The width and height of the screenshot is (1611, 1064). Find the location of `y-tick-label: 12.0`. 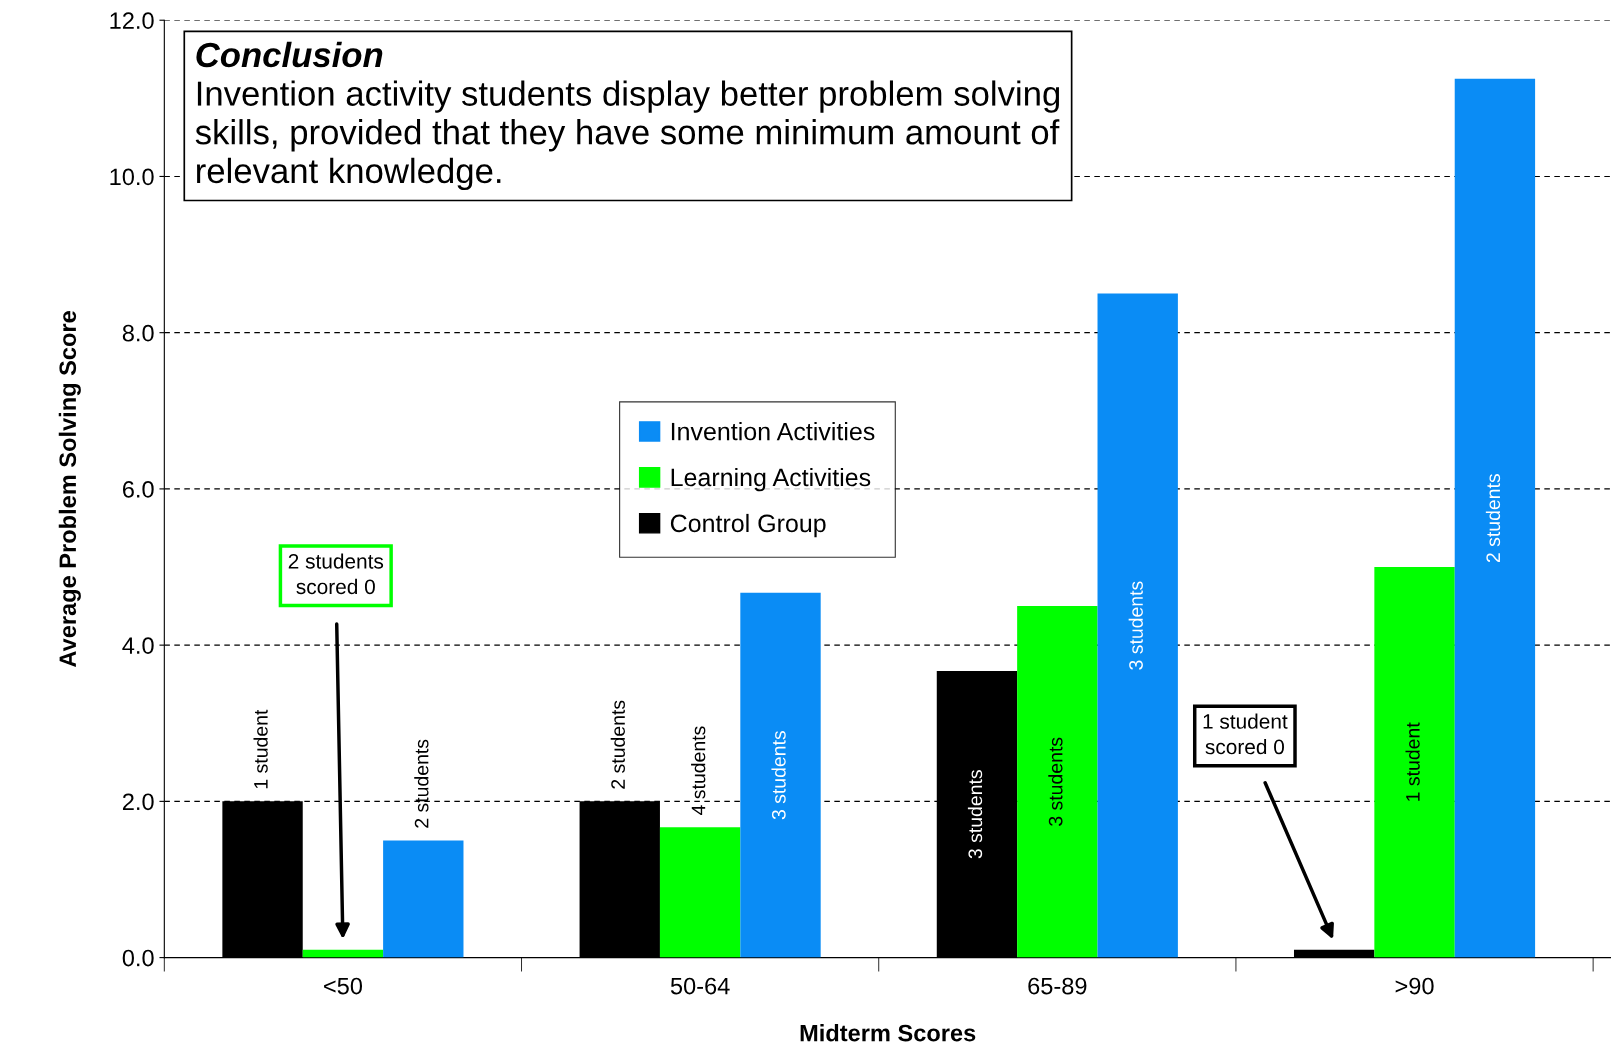

y-tick-label: 12.0 is located at coordinates (132, 20).